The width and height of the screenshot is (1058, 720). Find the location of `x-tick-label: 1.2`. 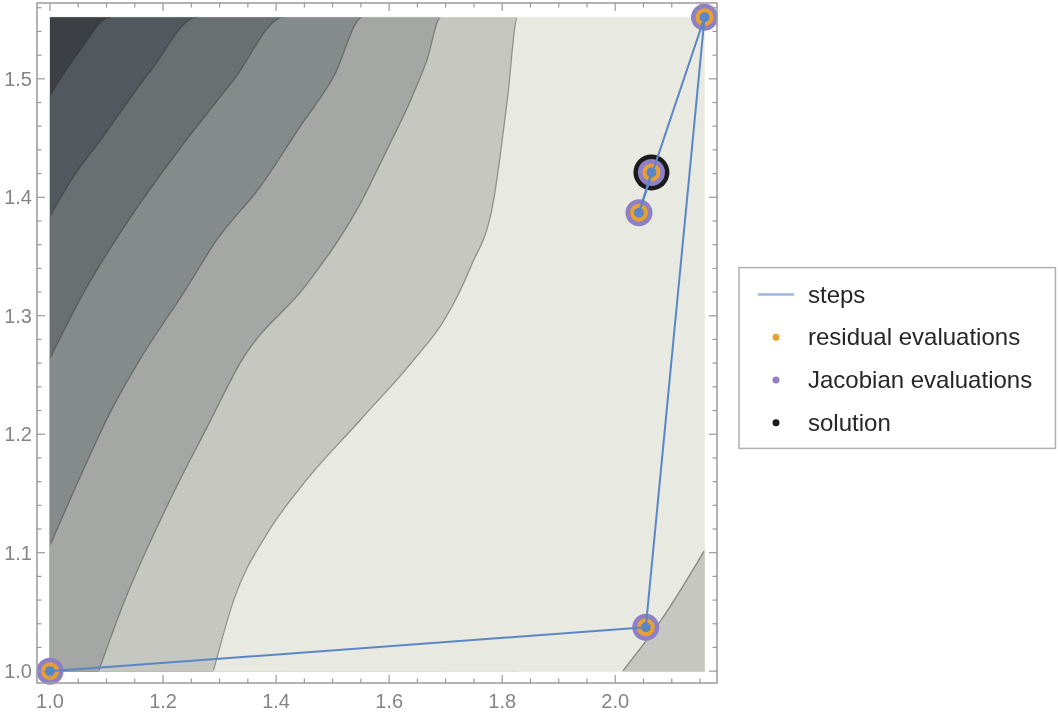

x-tick-label: 1.2 is located at coordinates (163, 701).